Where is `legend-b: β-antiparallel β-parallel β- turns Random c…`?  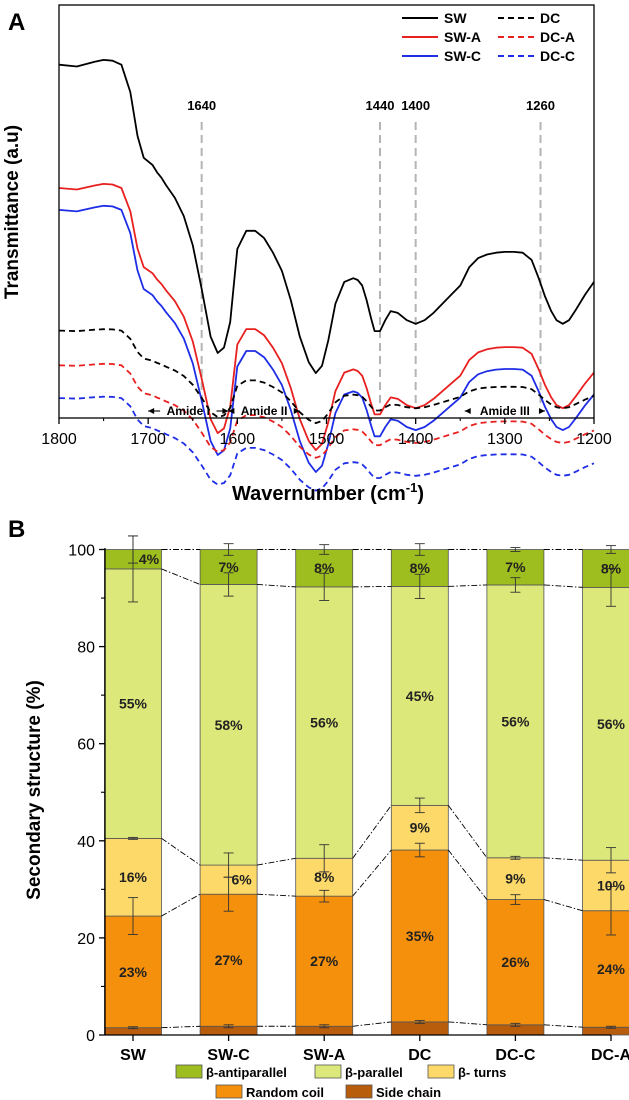 legend-b: β-antiparallel β-parallel β- turns Random c… is located at coordinates (340, 1082).